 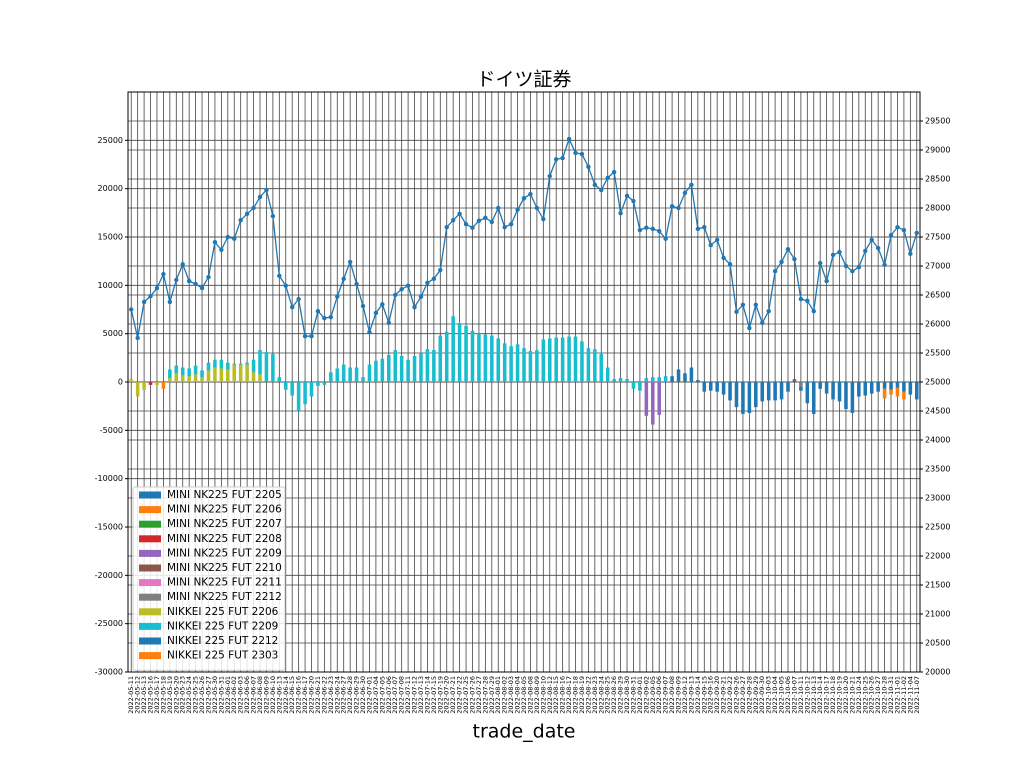 I want to click on x-tick-label: 2022-10-26, so click(x=872, y=695).